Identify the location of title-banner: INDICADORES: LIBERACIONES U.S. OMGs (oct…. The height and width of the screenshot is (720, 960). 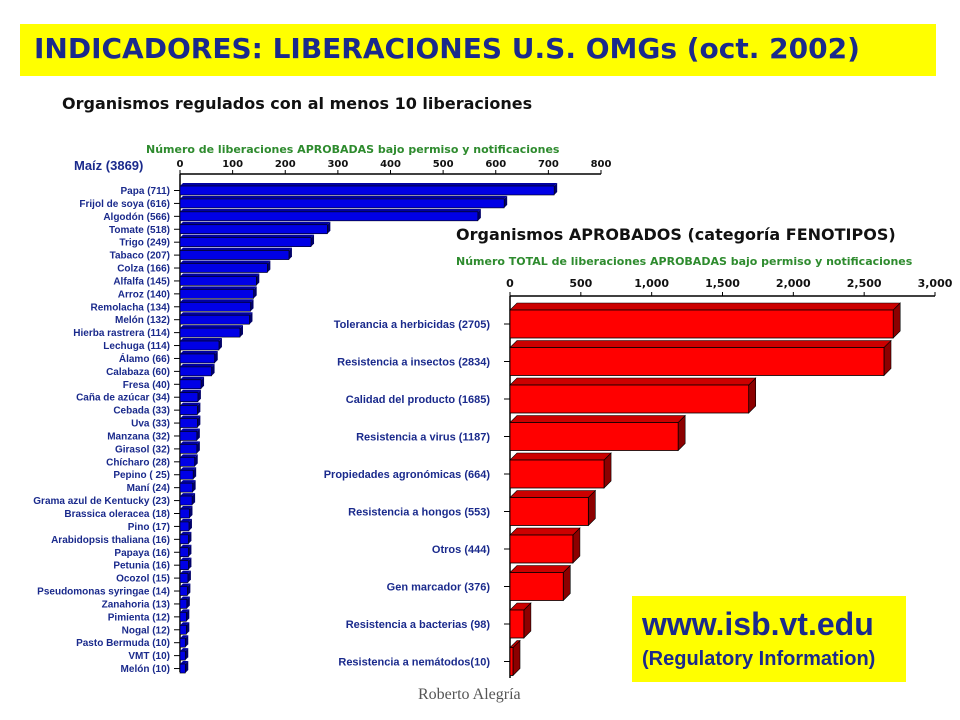
(478, 50).